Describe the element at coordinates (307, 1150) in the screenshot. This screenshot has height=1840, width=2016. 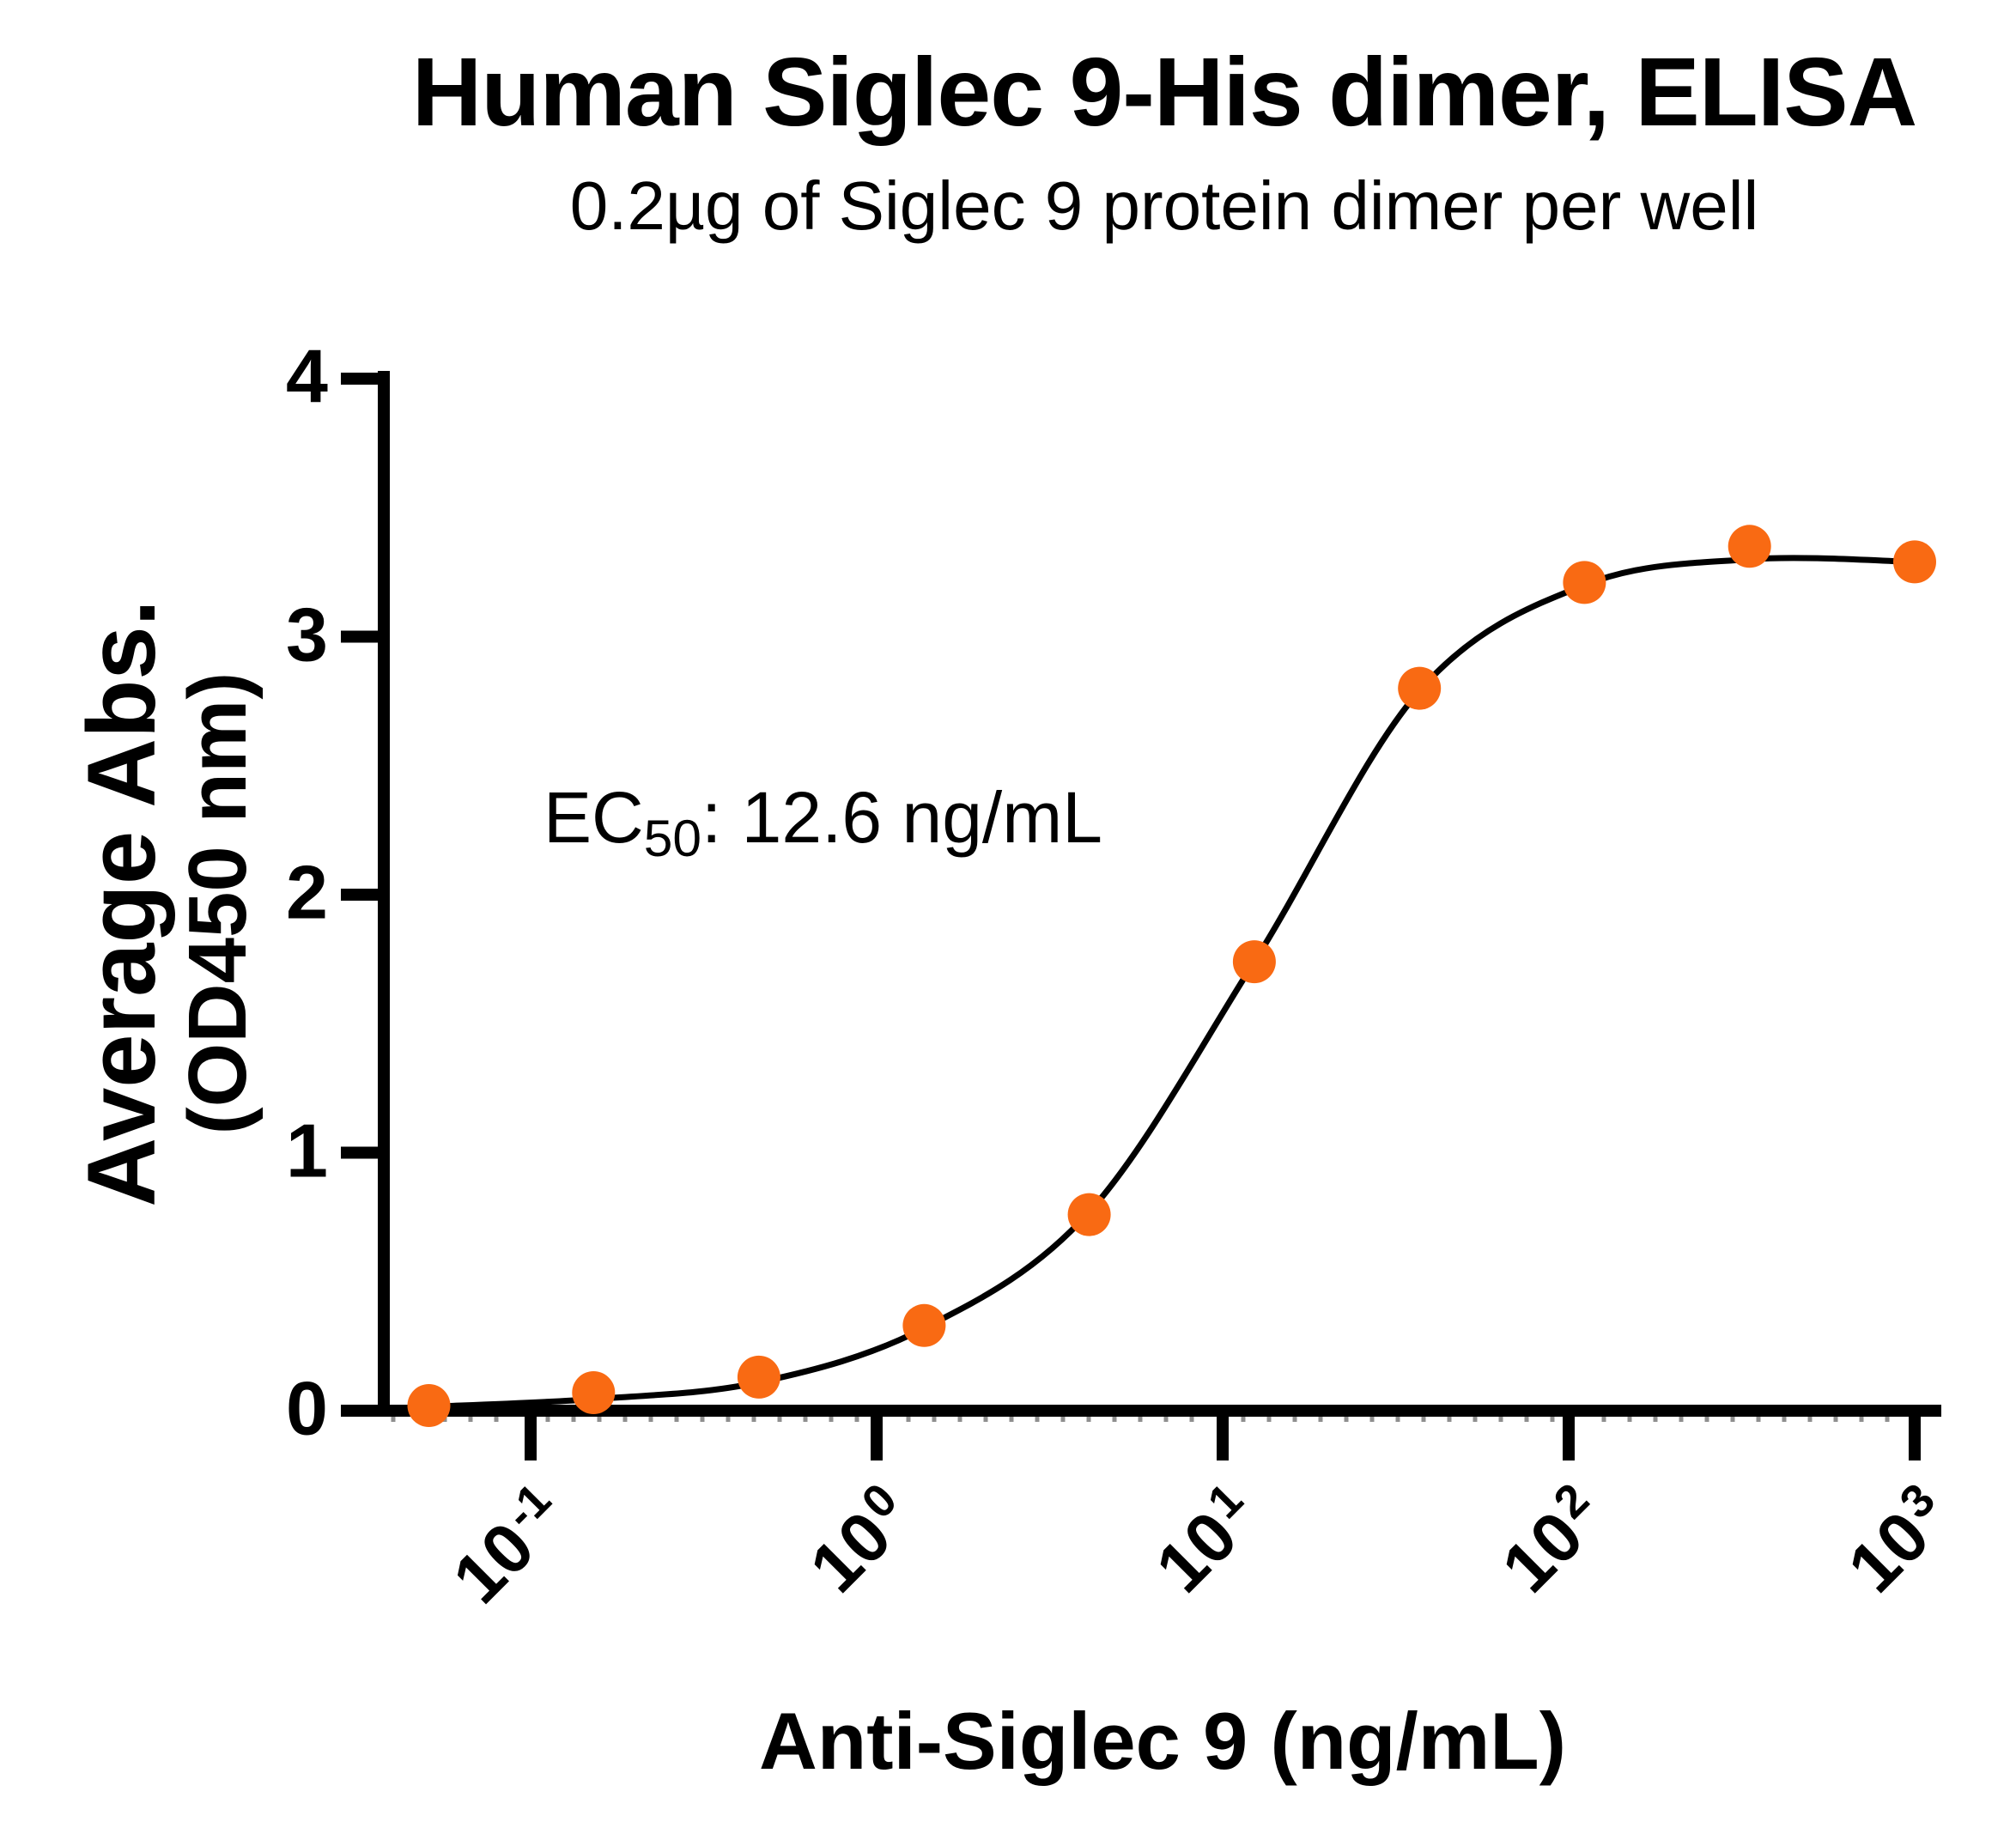
I see `y-tick-label-1: 1` at that location.